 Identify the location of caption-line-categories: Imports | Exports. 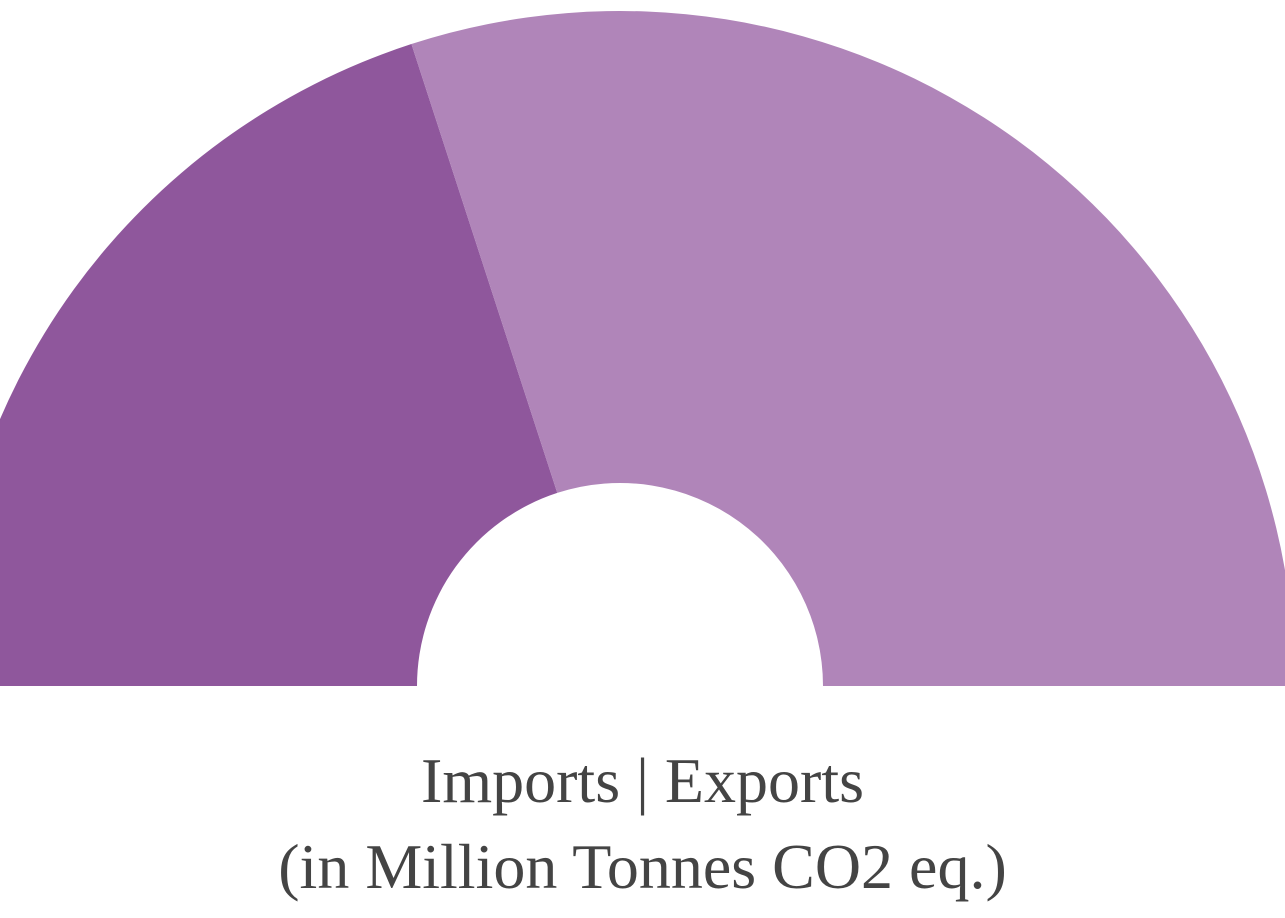
(642, 780).